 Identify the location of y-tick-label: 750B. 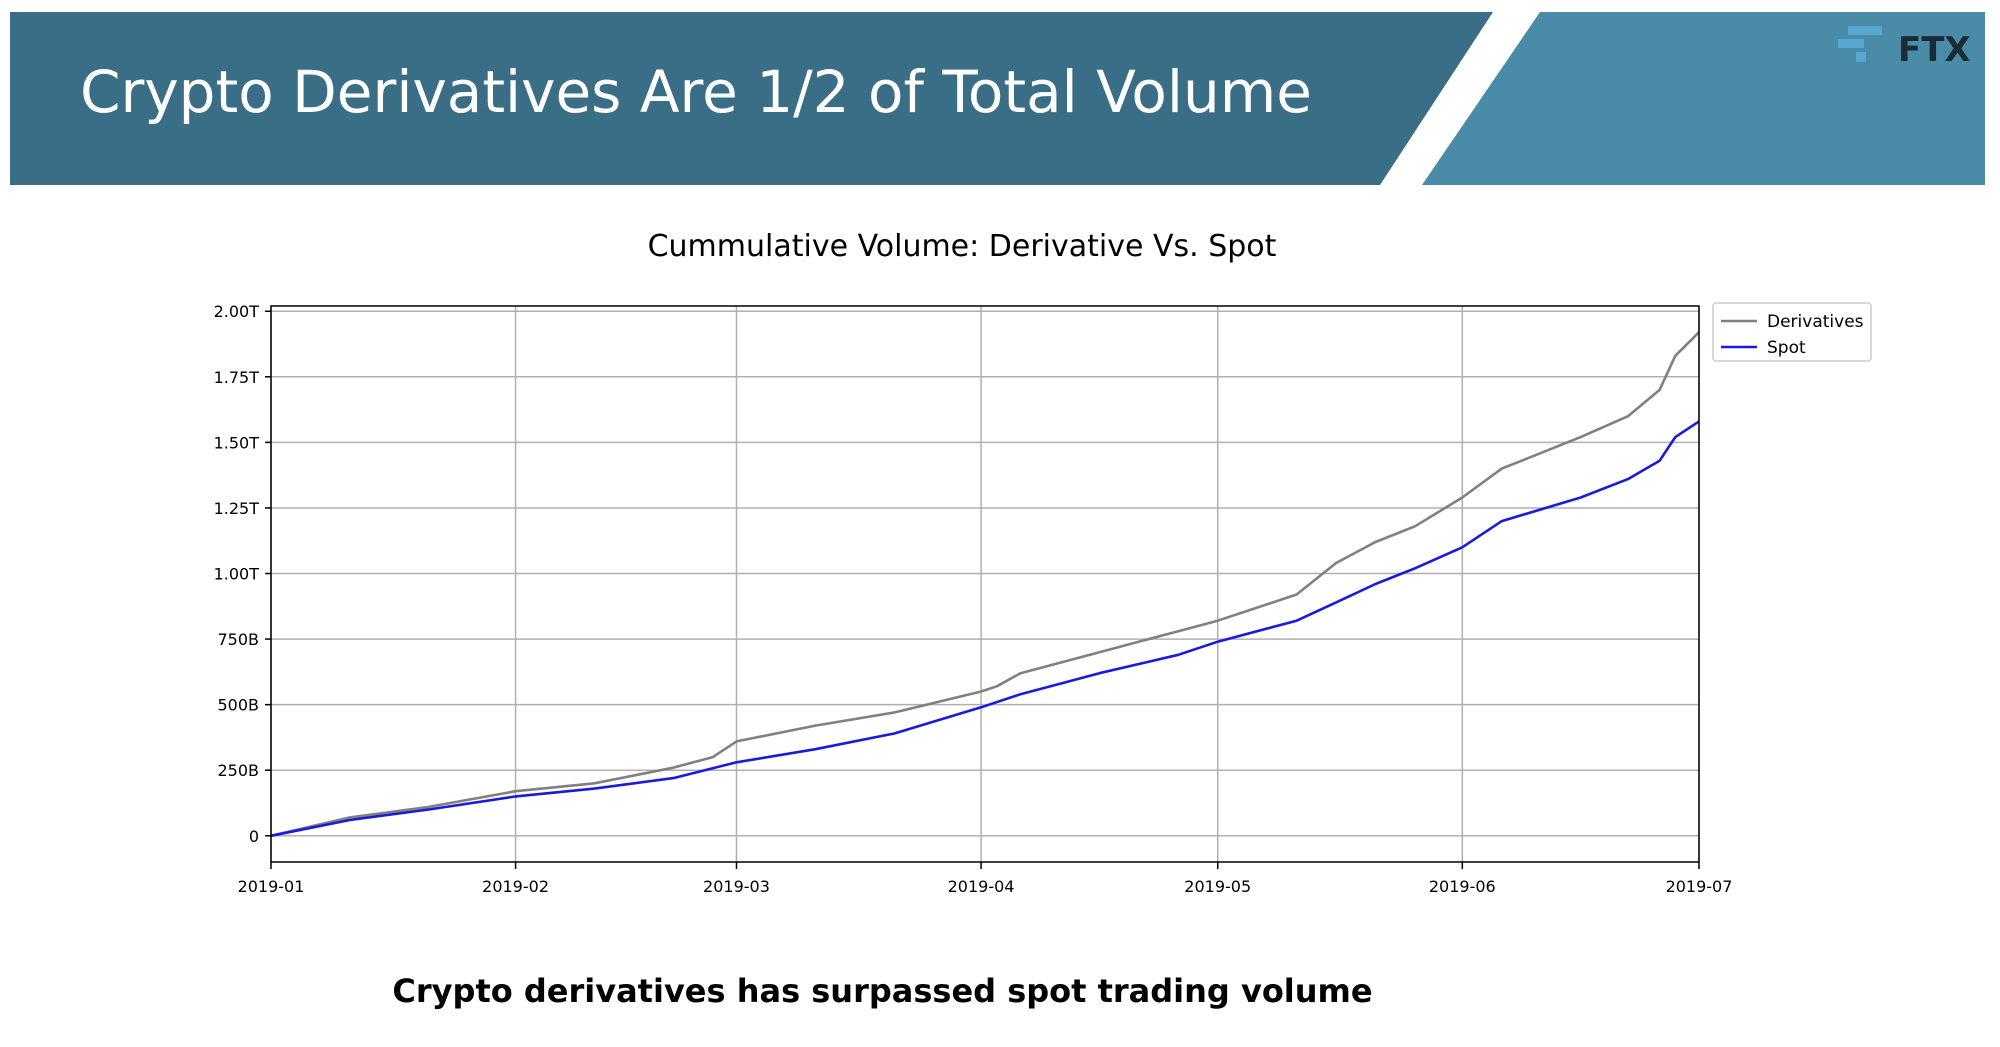
(238, 639).